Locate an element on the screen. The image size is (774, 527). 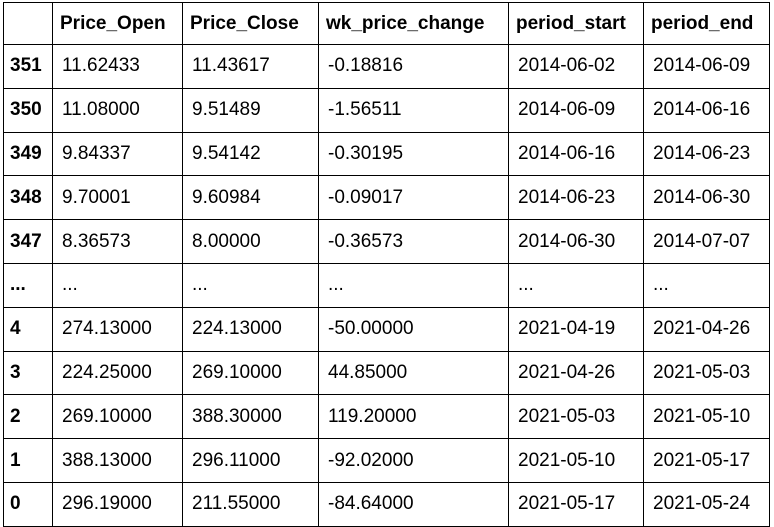
cell-price-close: 211.55000 is located at coordinates (250, 504).